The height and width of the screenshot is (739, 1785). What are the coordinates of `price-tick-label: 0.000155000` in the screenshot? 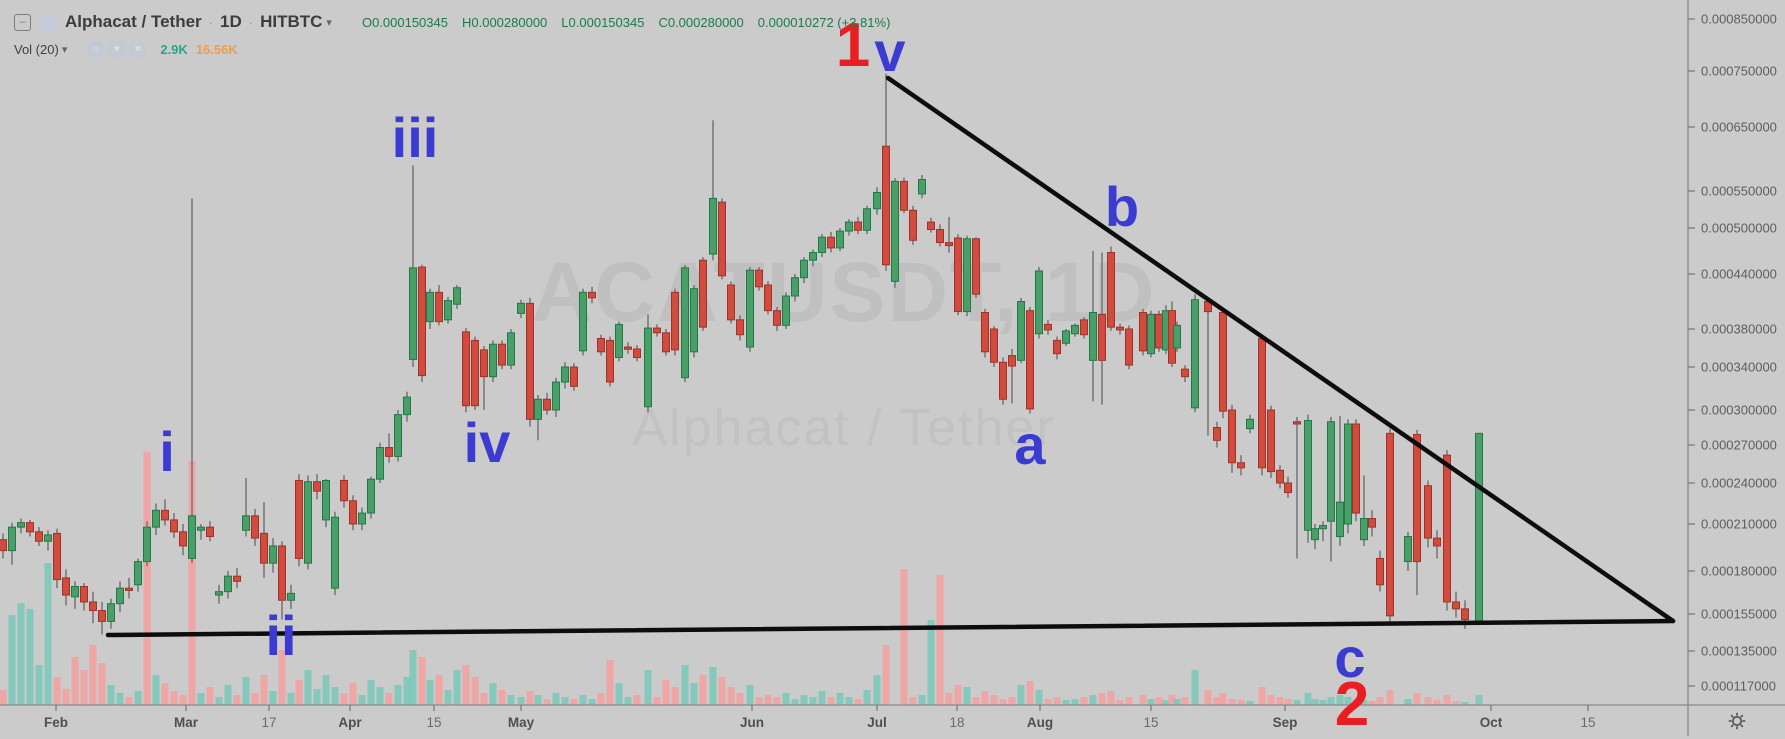 It's located at (1739, 614).